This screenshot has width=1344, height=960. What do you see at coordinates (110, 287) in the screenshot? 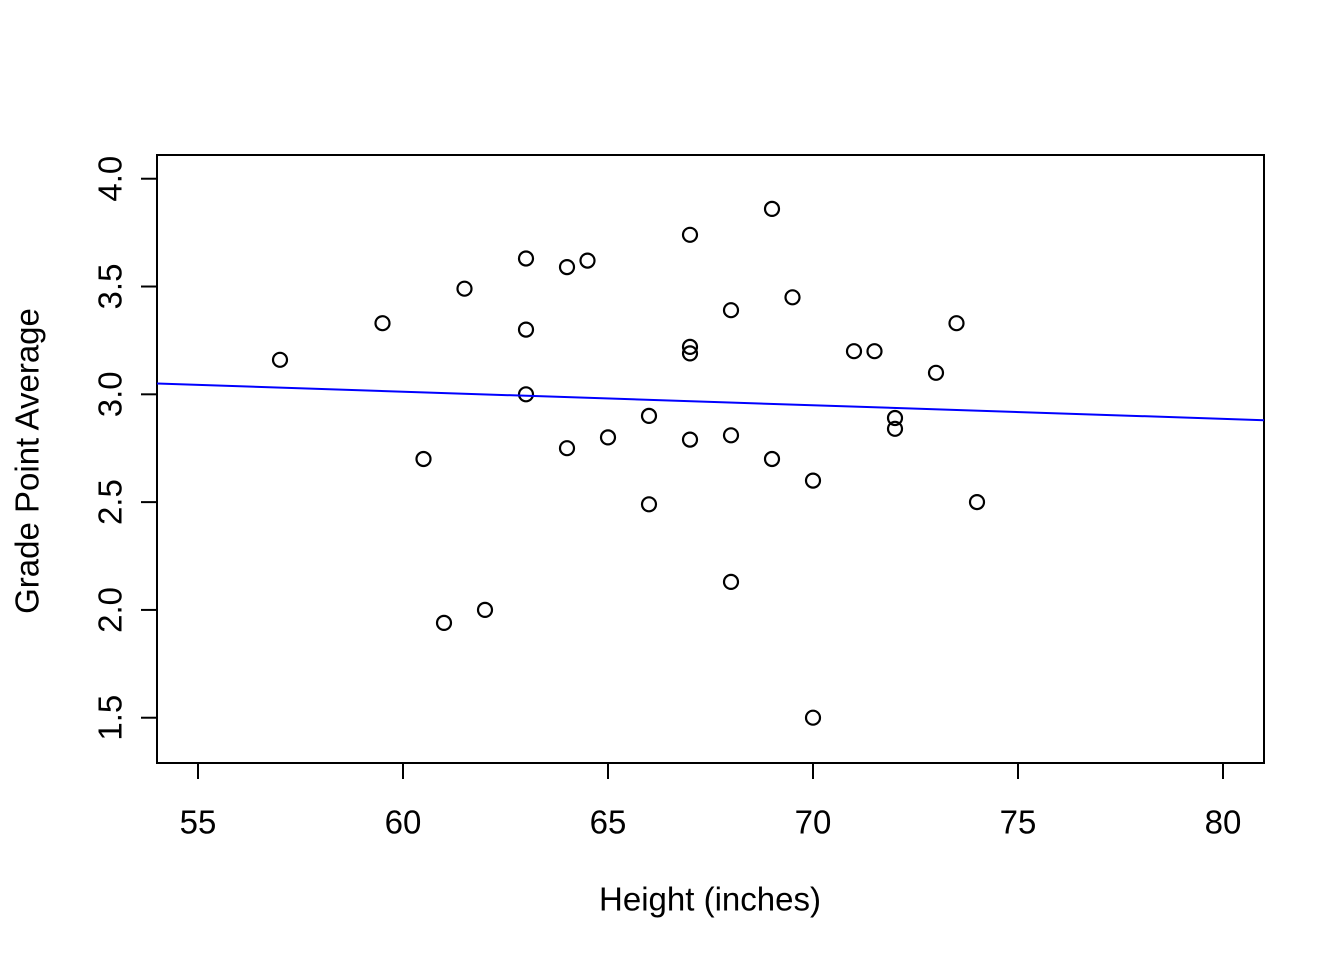
I see `y-axis-tick-label: 3.5` at bounding box center [110, 287].